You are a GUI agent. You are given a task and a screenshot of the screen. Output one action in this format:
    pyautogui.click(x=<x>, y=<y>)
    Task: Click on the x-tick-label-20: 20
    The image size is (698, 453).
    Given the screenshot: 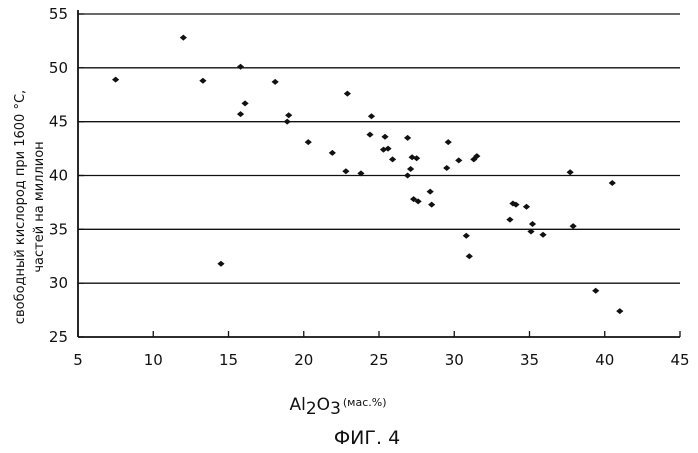 What is the action you would take?
    pyautogui.click(x=303, y=360)
    